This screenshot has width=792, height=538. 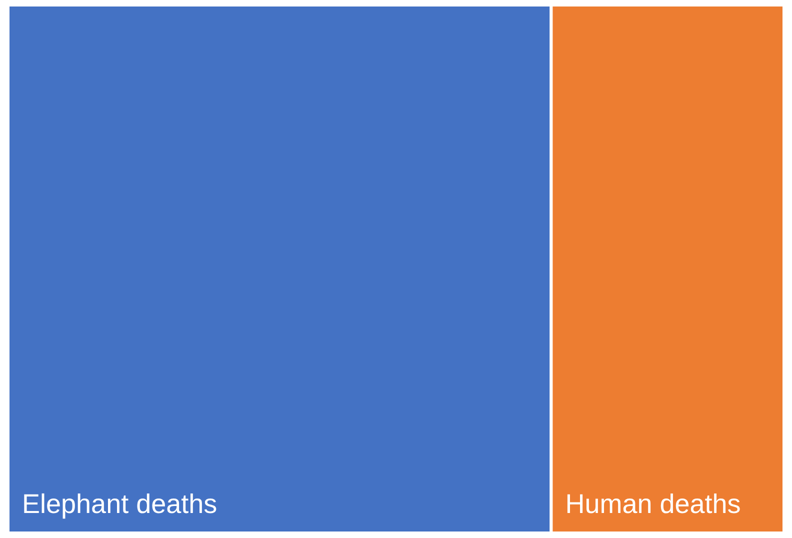 What do you see at coordinates (653, 504) in the screenshot?
I see `series-label: Human deaths` at bounding box center [653, 504].